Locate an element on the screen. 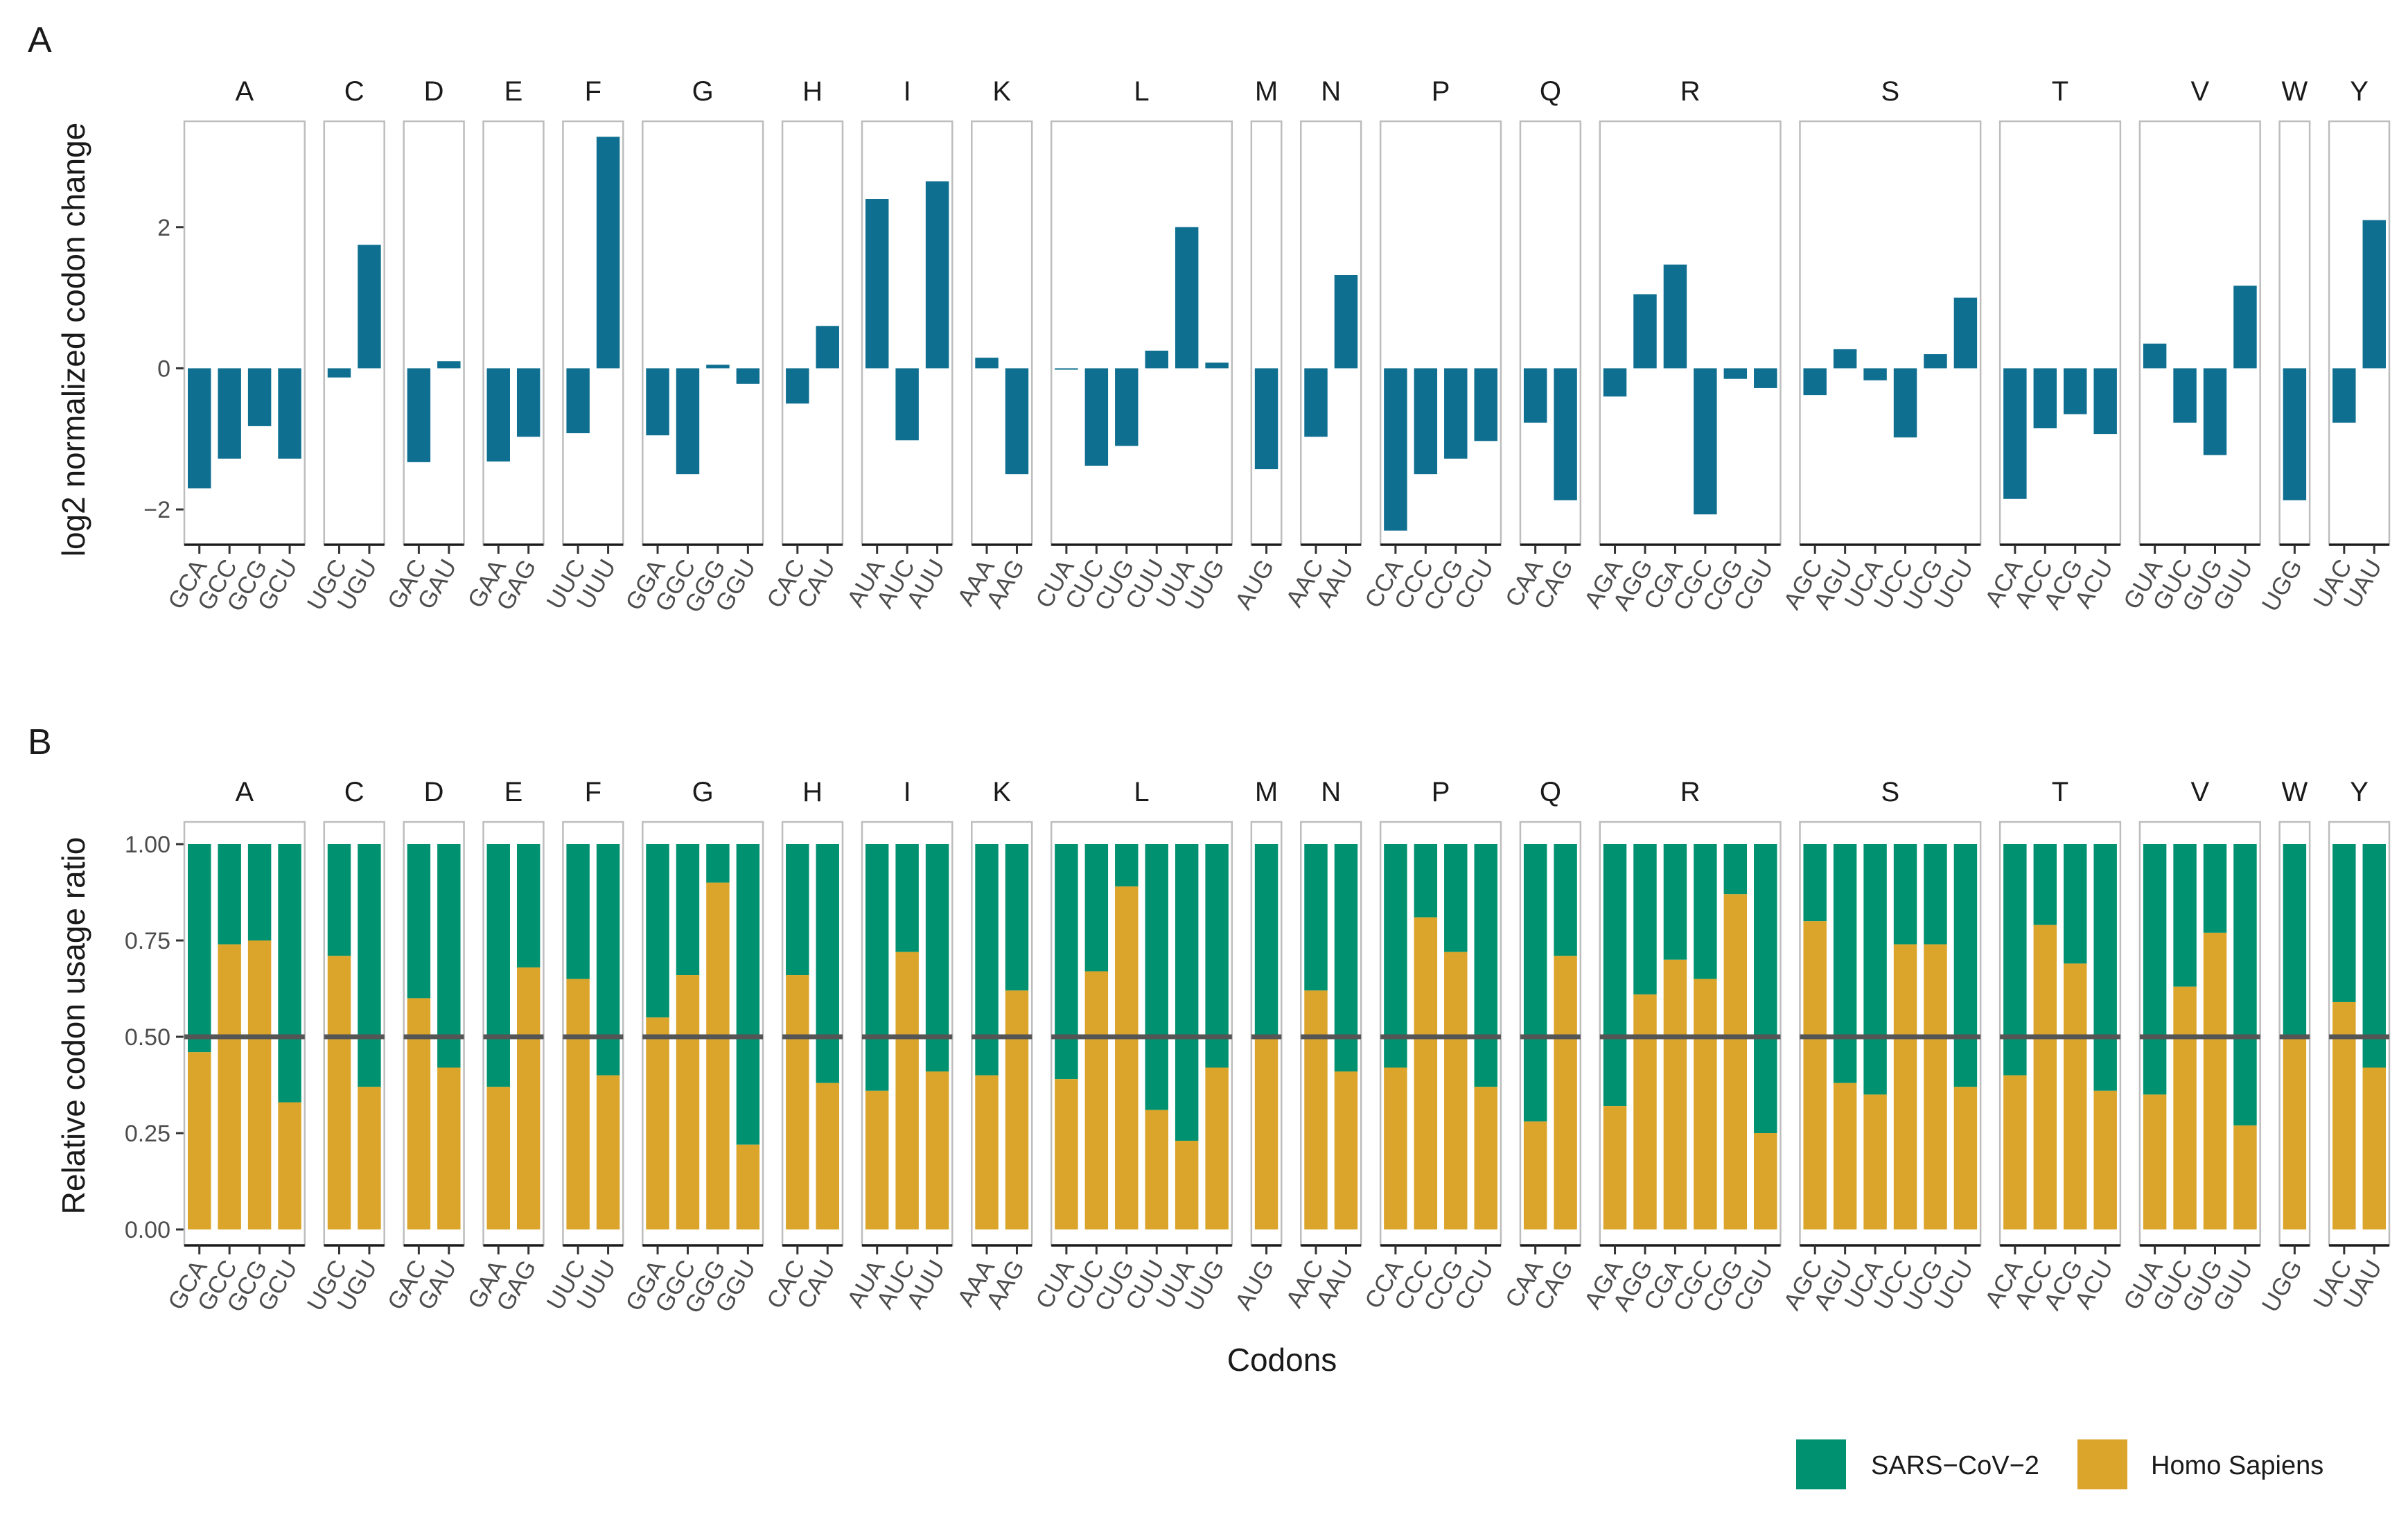 This screenshot has width=2408, height=1524. panel-b-strip-label-w: W is located at coordinates (2295, 792).